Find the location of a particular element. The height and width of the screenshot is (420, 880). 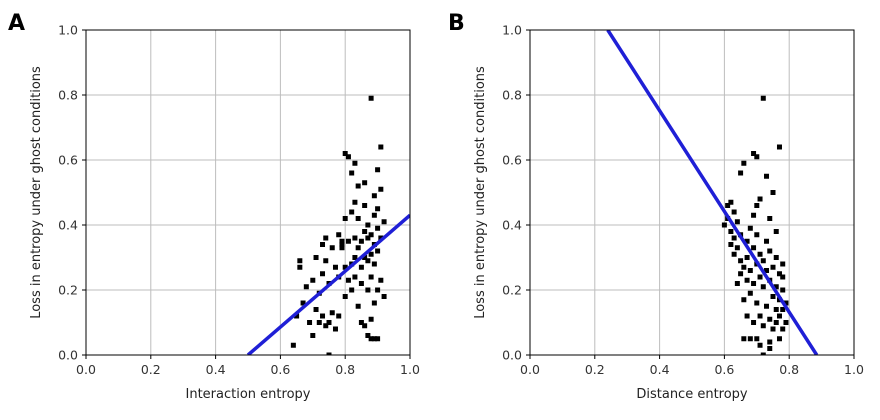

x-tick-label: 0.8 is located at coordinates (789, 369).